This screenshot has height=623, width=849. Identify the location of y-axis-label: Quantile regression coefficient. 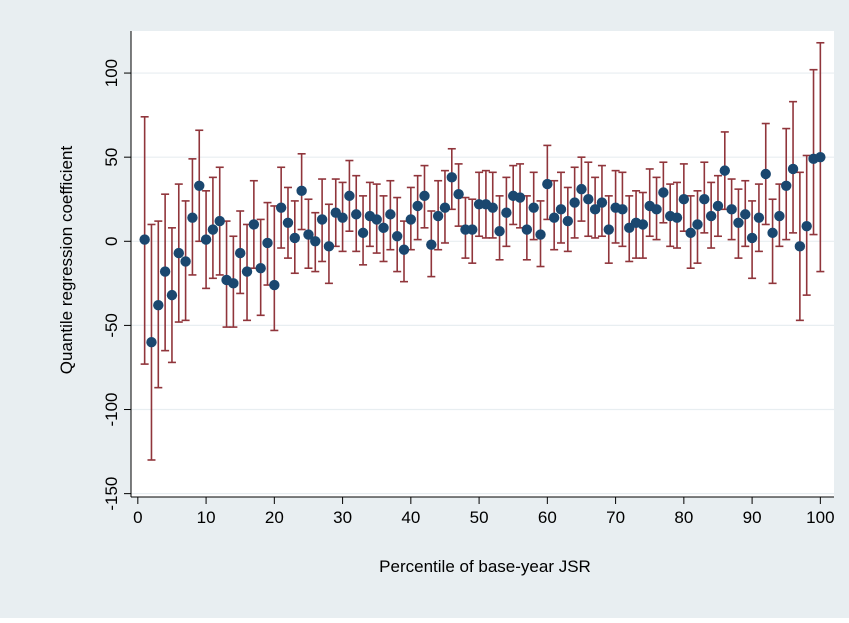
(66, 260).